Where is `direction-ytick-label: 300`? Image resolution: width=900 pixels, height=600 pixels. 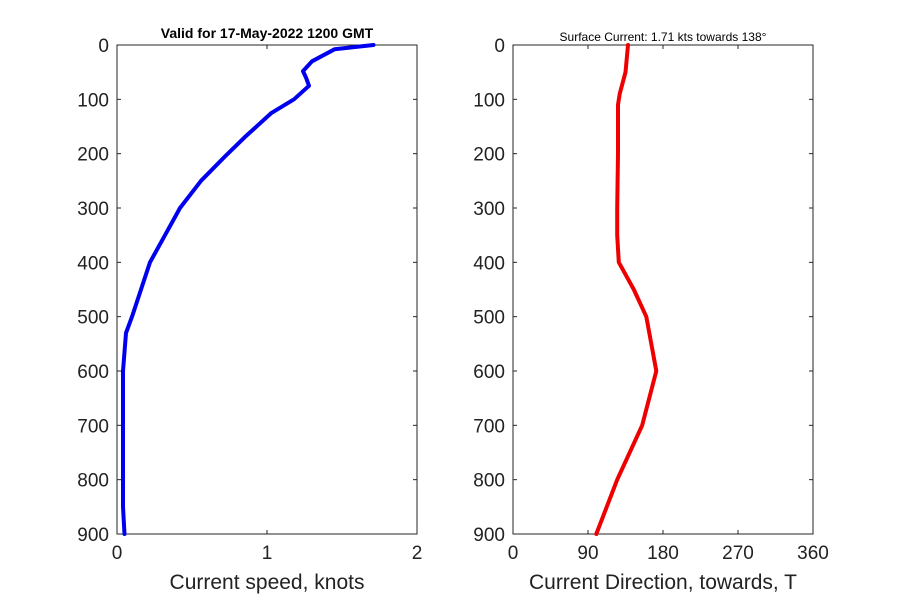
direction-ytick-label: 300 is located at coordinates (489, 209).